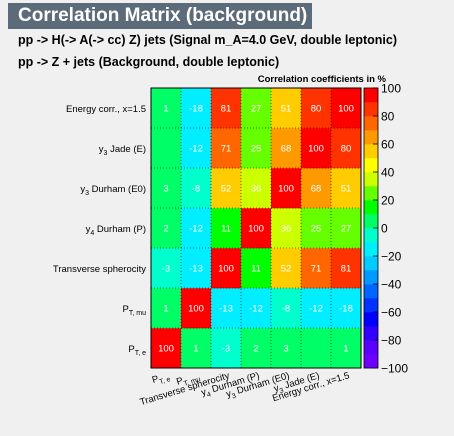  Describe the element at coordinates (391, 285) in the screenshot. I see `colorbar-tick-label: −40` at that location.